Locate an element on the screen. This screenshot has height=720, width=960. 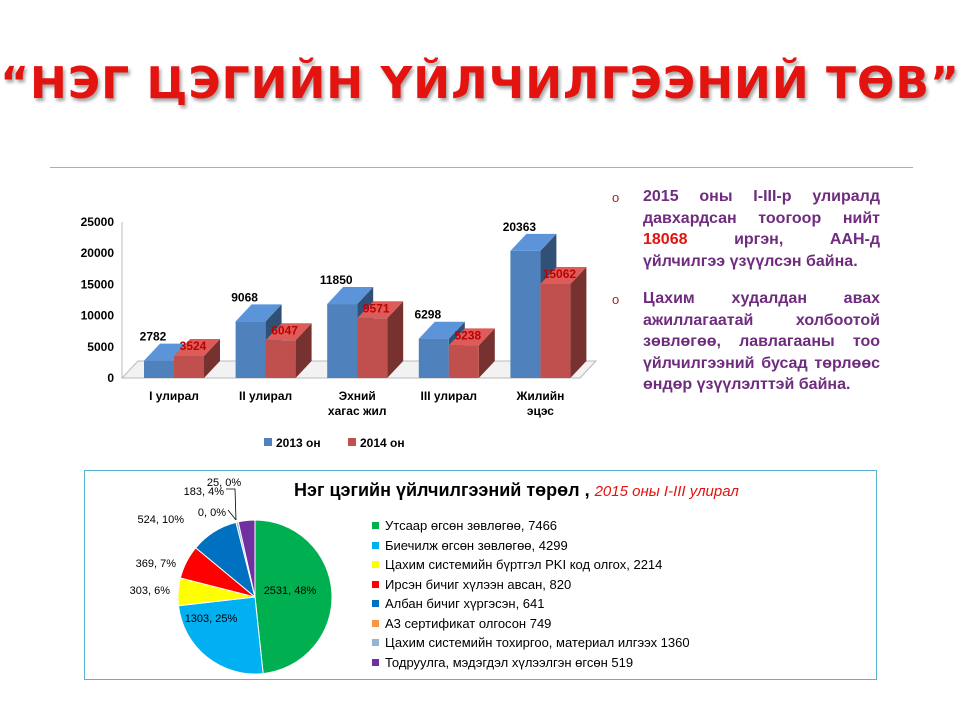
bar-data-label: 15062 is located at coordinates (560, 274).